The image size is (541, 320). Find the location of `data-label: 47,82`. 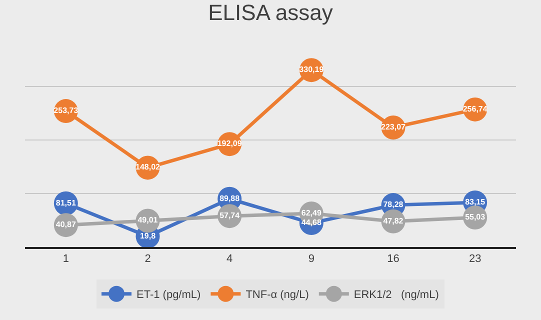

data-label: 47,82 is located at coordinates (393, 221).